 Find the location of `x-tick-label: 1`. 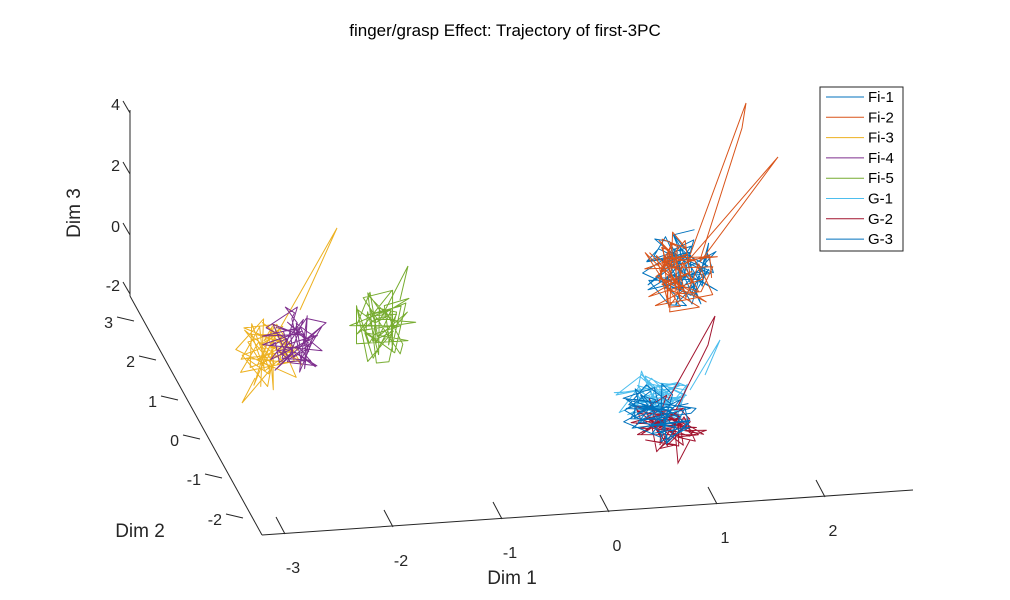

x-tick-label: 1 is located at coordinates (725, 538).